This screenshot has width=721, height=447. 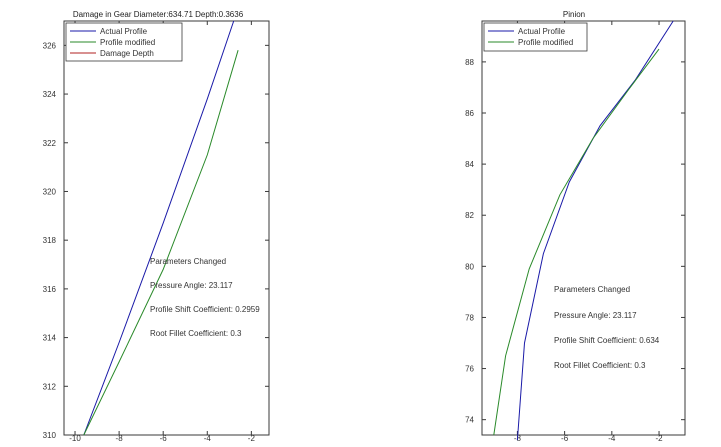 I want to click on pinion-legend-box, so click(x=535, y=37).